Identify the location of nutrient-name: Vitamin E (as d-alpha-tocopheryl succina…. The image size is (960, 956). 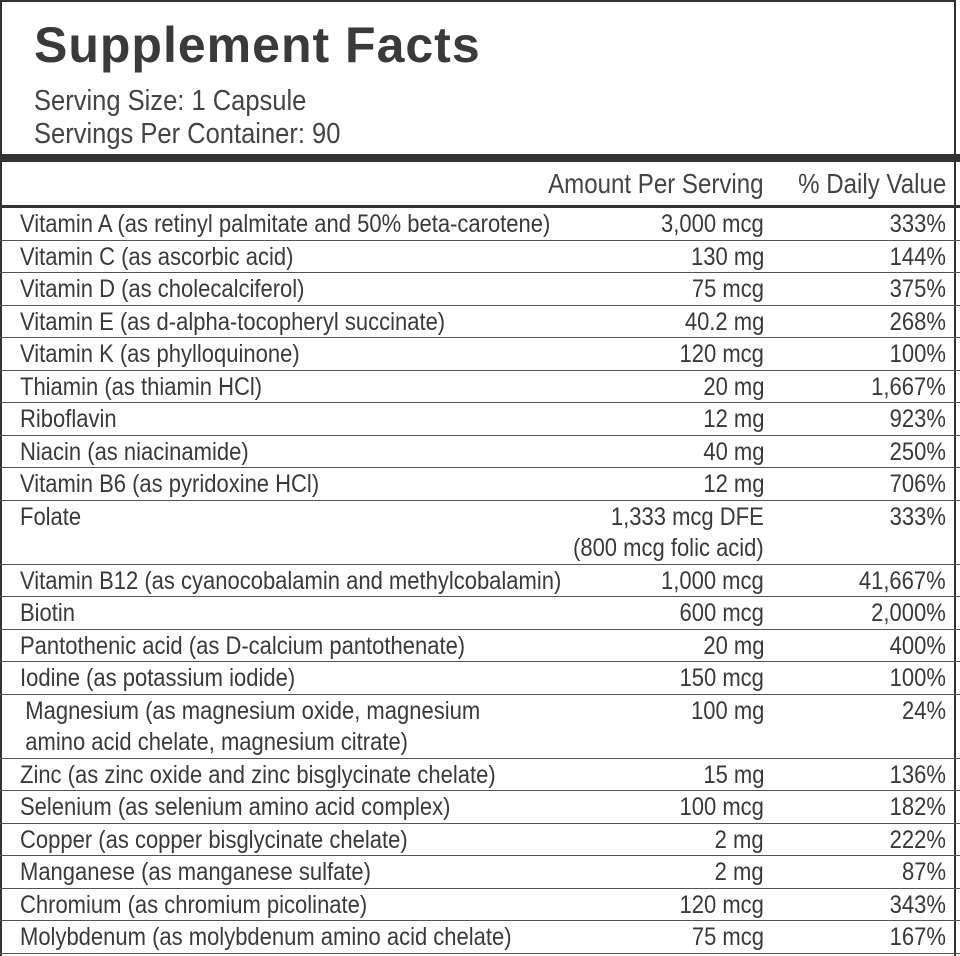
(233, 321).